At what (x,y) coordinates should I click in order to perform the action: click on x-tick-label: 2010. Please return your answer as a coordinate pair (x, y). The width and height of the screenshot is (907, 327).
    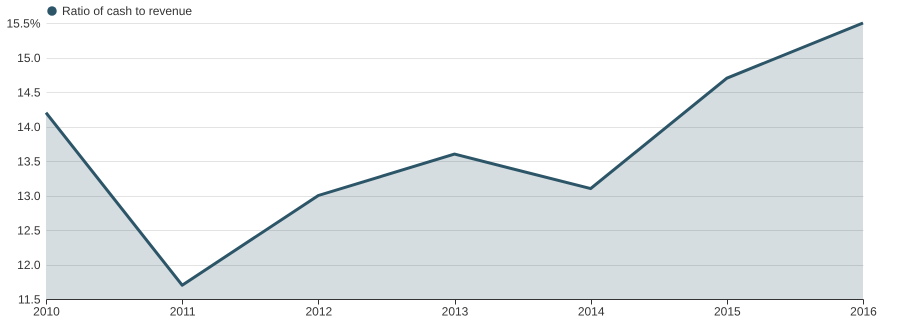
    Looking at the image, I should click on (46, 311).